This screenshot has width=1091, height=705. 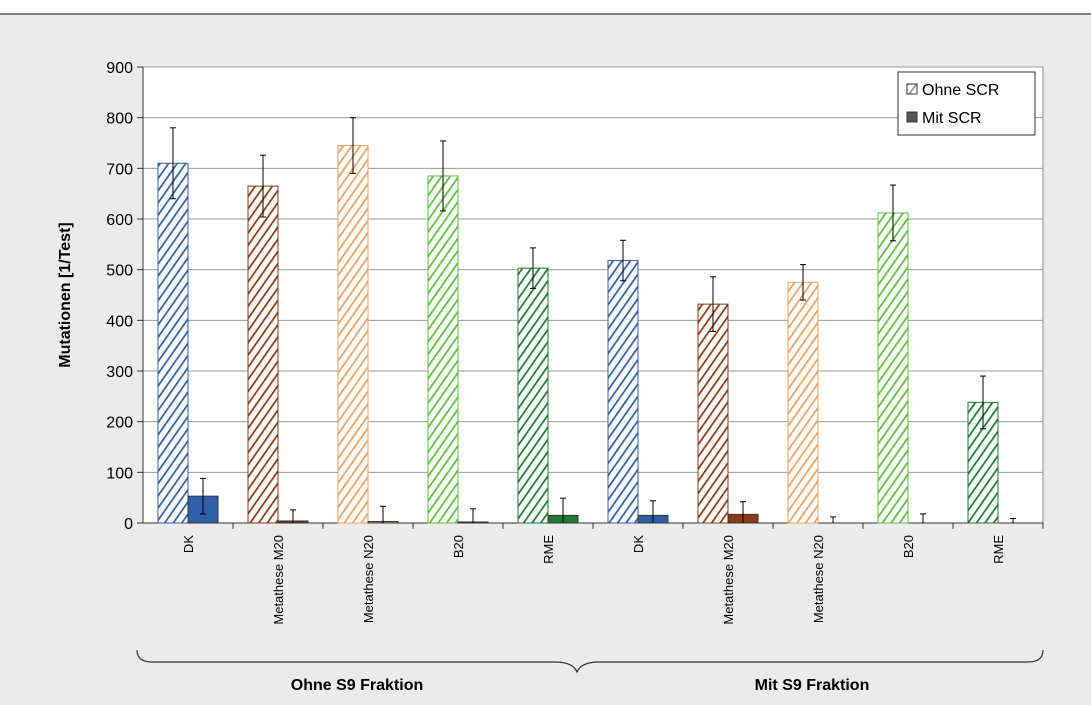 What do you see at coordinates (812, 685) in the screenshot?
I see `group-label: Mit S9 Fraktion` at bounding box center [812, 685].